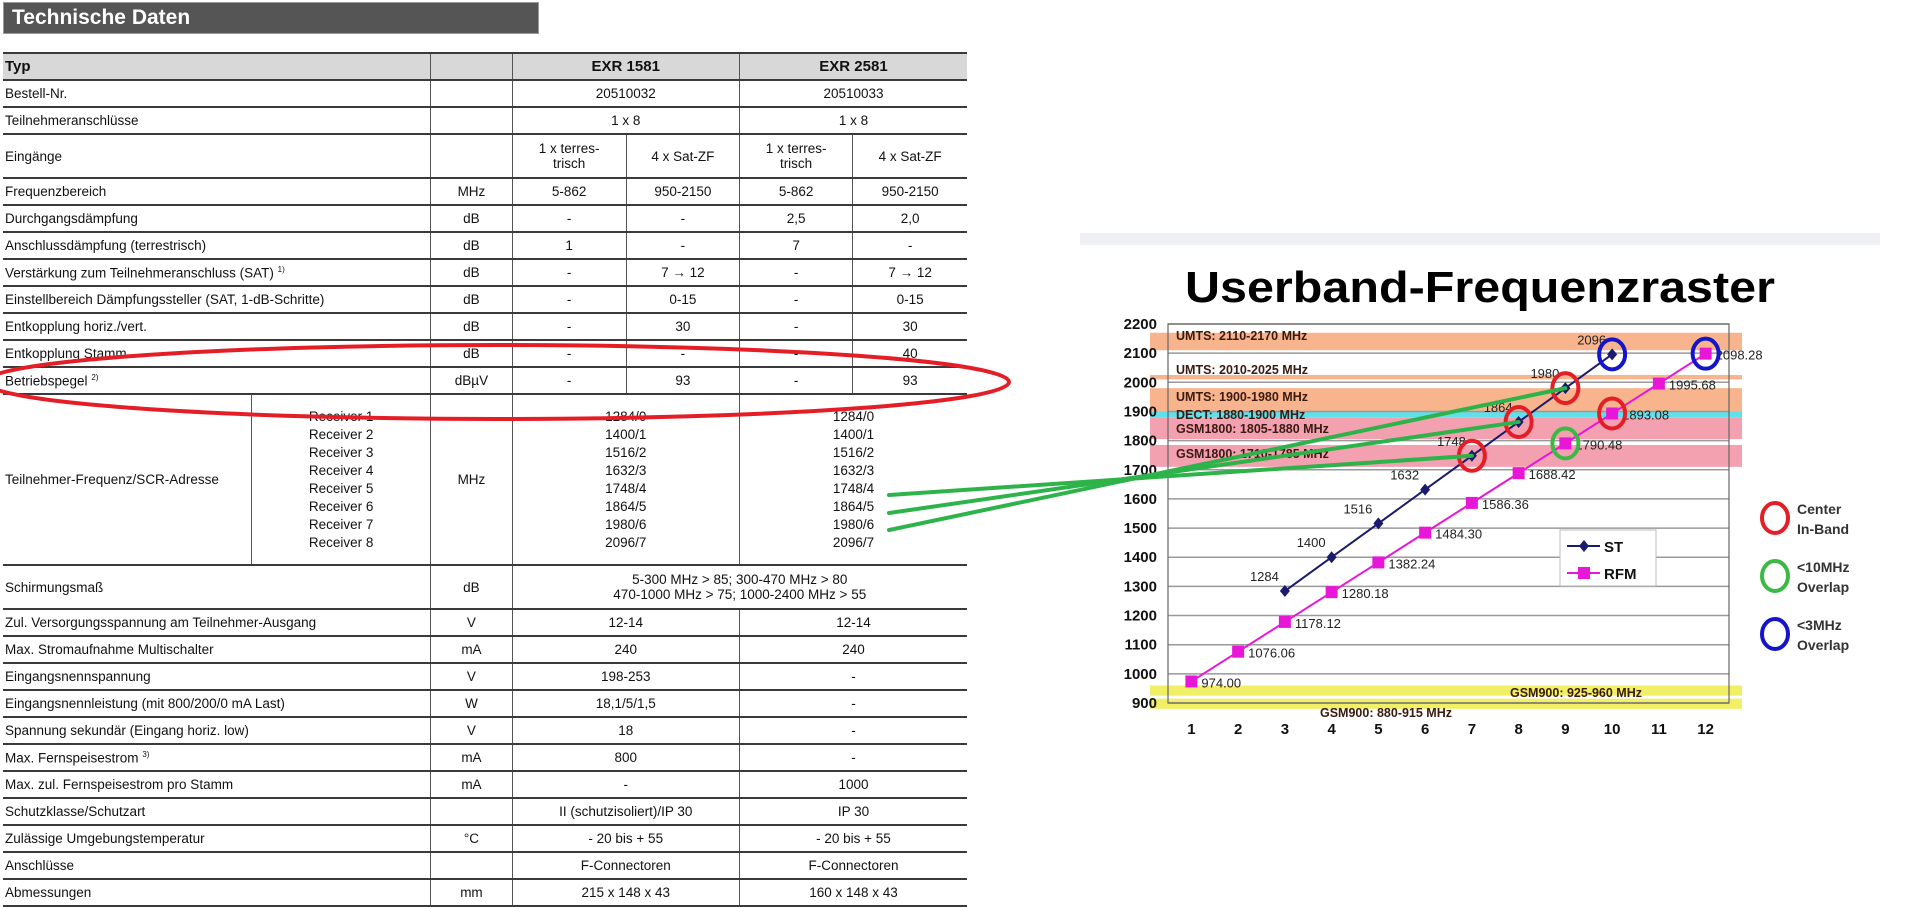  Describe the element at coordinates (1221, 682) in the screenshot. I see `rfm-data-label: 974.00` at that location.